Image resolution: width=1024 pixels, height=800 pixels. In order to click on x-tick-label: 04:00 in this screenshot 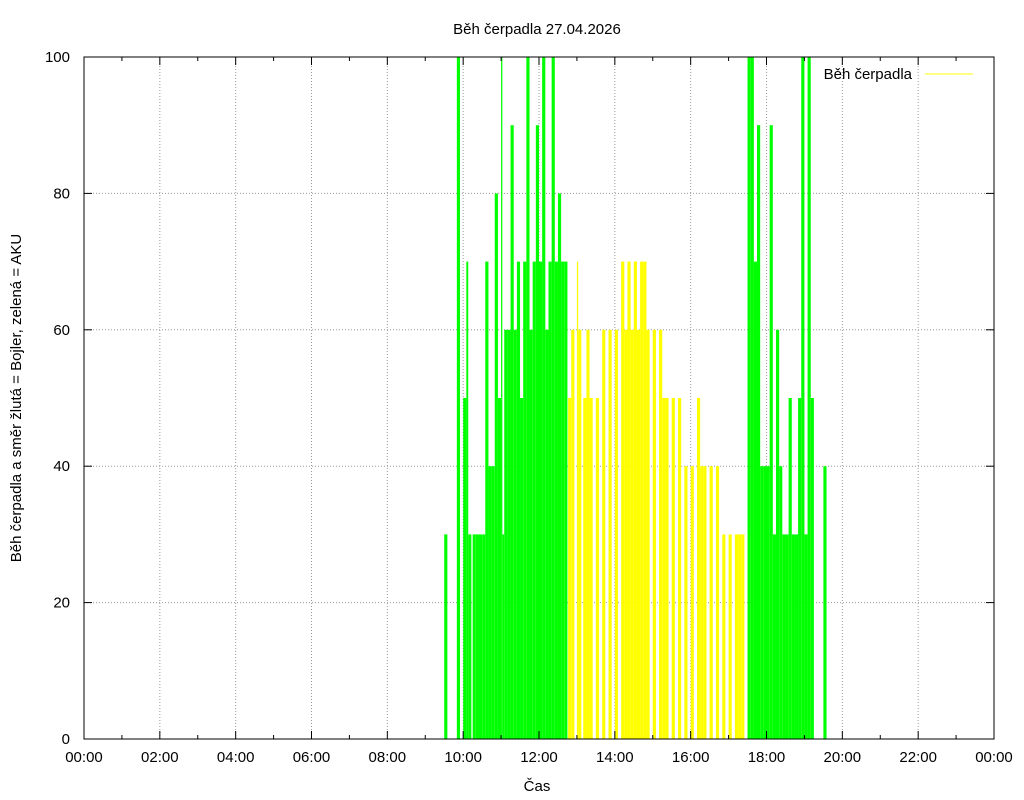, I will do `click(236, 757)`.